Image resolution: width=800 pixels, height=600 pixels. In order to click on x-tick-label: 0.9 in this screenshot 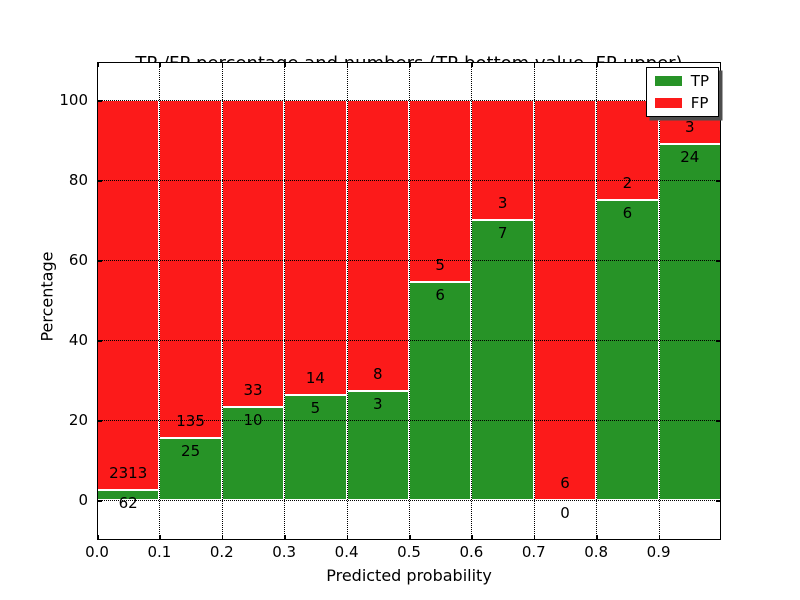, I will do `click(658, 552)`.